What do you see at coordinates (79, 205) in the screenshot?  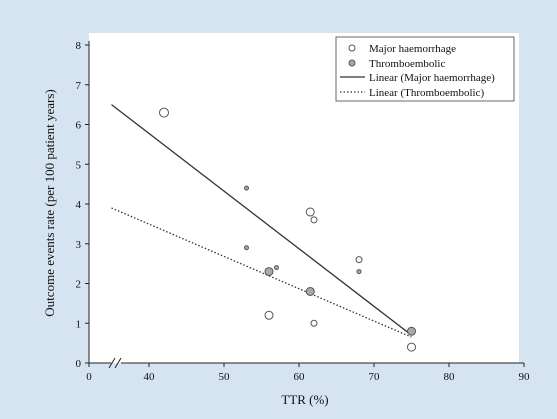 I see `y-tick-label: 4` at bounding box center [79, 205].